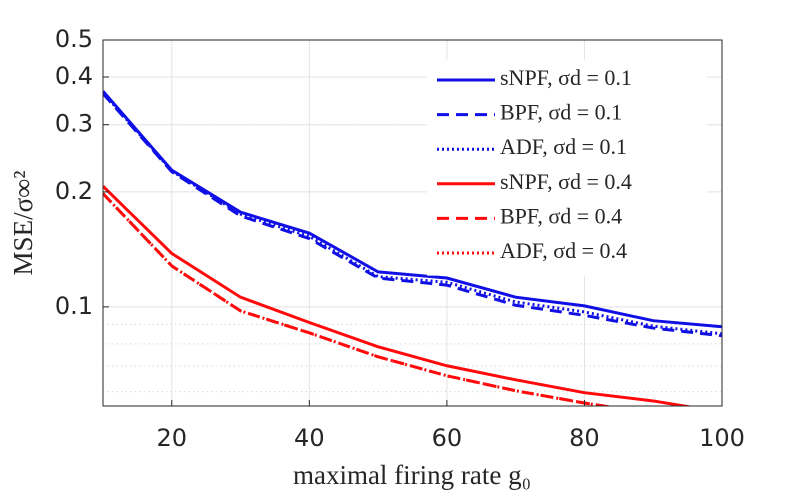  What do you see at coordinates (74, 39) in the screenshot?
I see `y-tick-label: 0.5` at bounding box center [74, 39].